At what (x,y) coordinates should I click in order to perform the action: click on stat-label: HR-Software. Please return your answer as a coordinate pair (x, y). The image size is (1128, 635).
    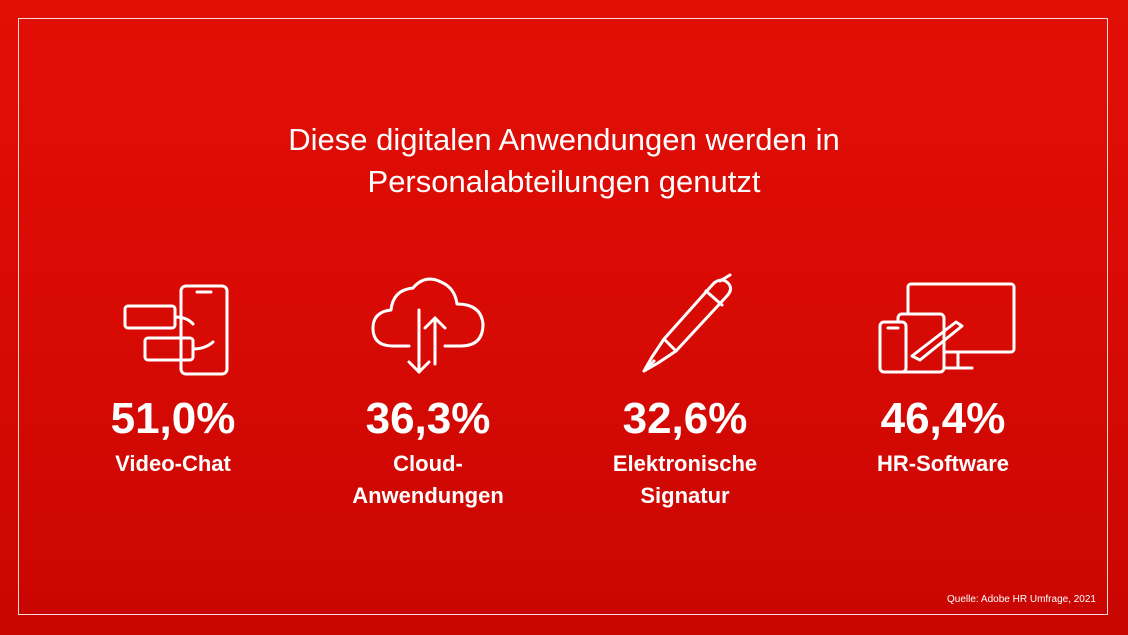
    Looking at the image, I should click on (942, 463).